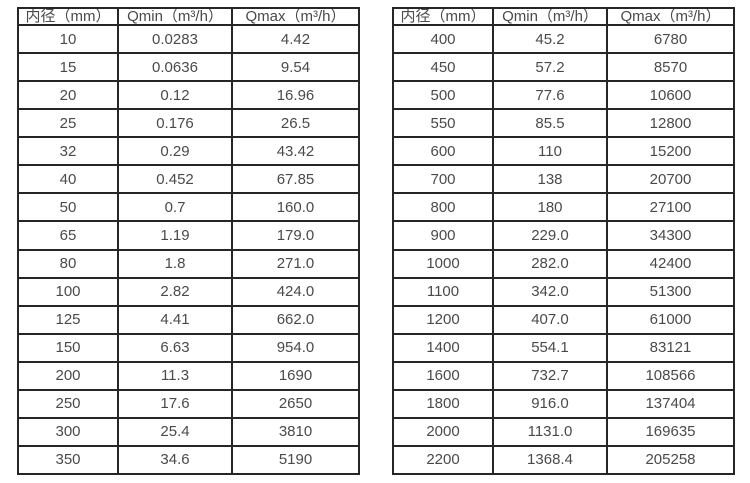  I want to click on data-cell: 0.7, so click(175, 207).